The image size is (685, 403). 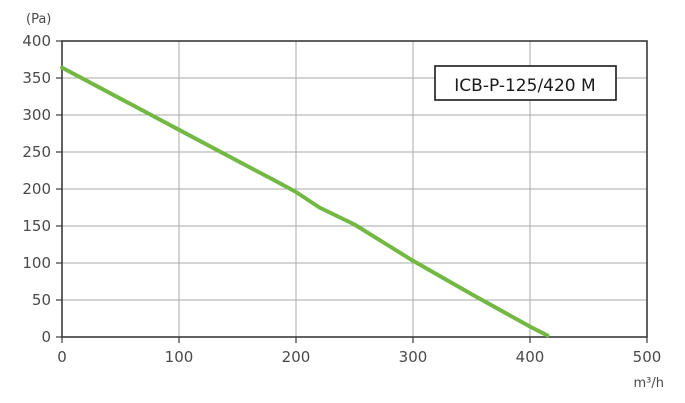 What do you see at coordinates (649, 383) in the screenshot?
I see `x-axis-unit-label: m³/h` at bounding box center [649, 383].